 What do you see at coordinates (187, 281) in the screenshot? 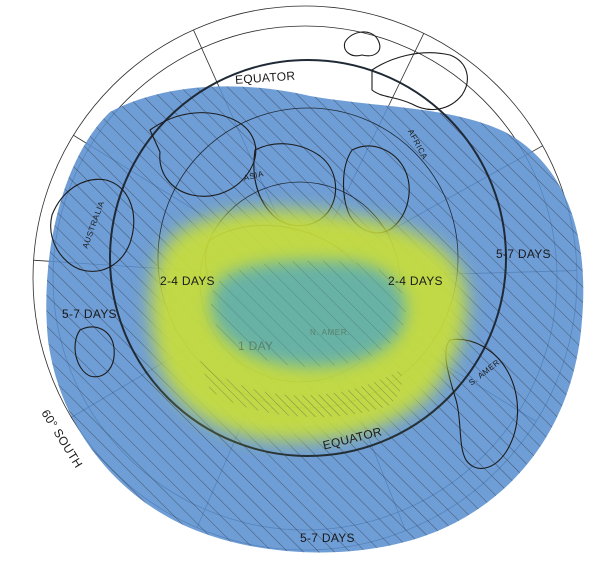
I see `label-2-4-days-left: 2-4 DAYS` at bounding box center [187, 281].